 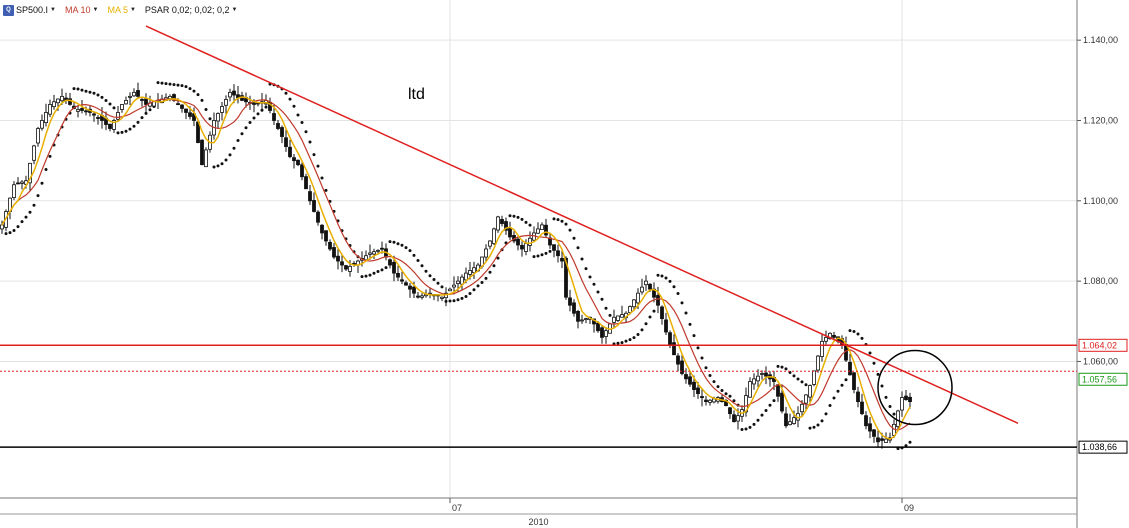 What do you see at coordinates (29, 10) in the screenshot?
I see `symbol-selector: Q SP500.I ▼` at bounding box center [29, 10].